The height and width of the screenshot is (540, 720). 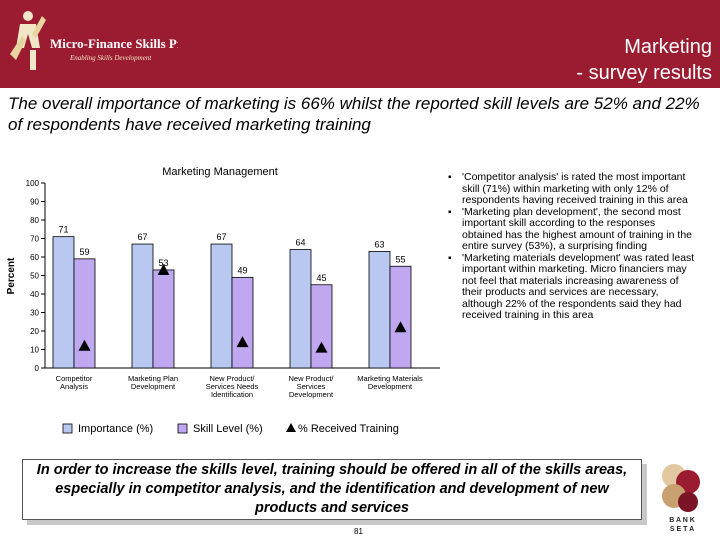 I want to click on bank-seta-logo: B A N K S E T A, so click(x=681, y=498).